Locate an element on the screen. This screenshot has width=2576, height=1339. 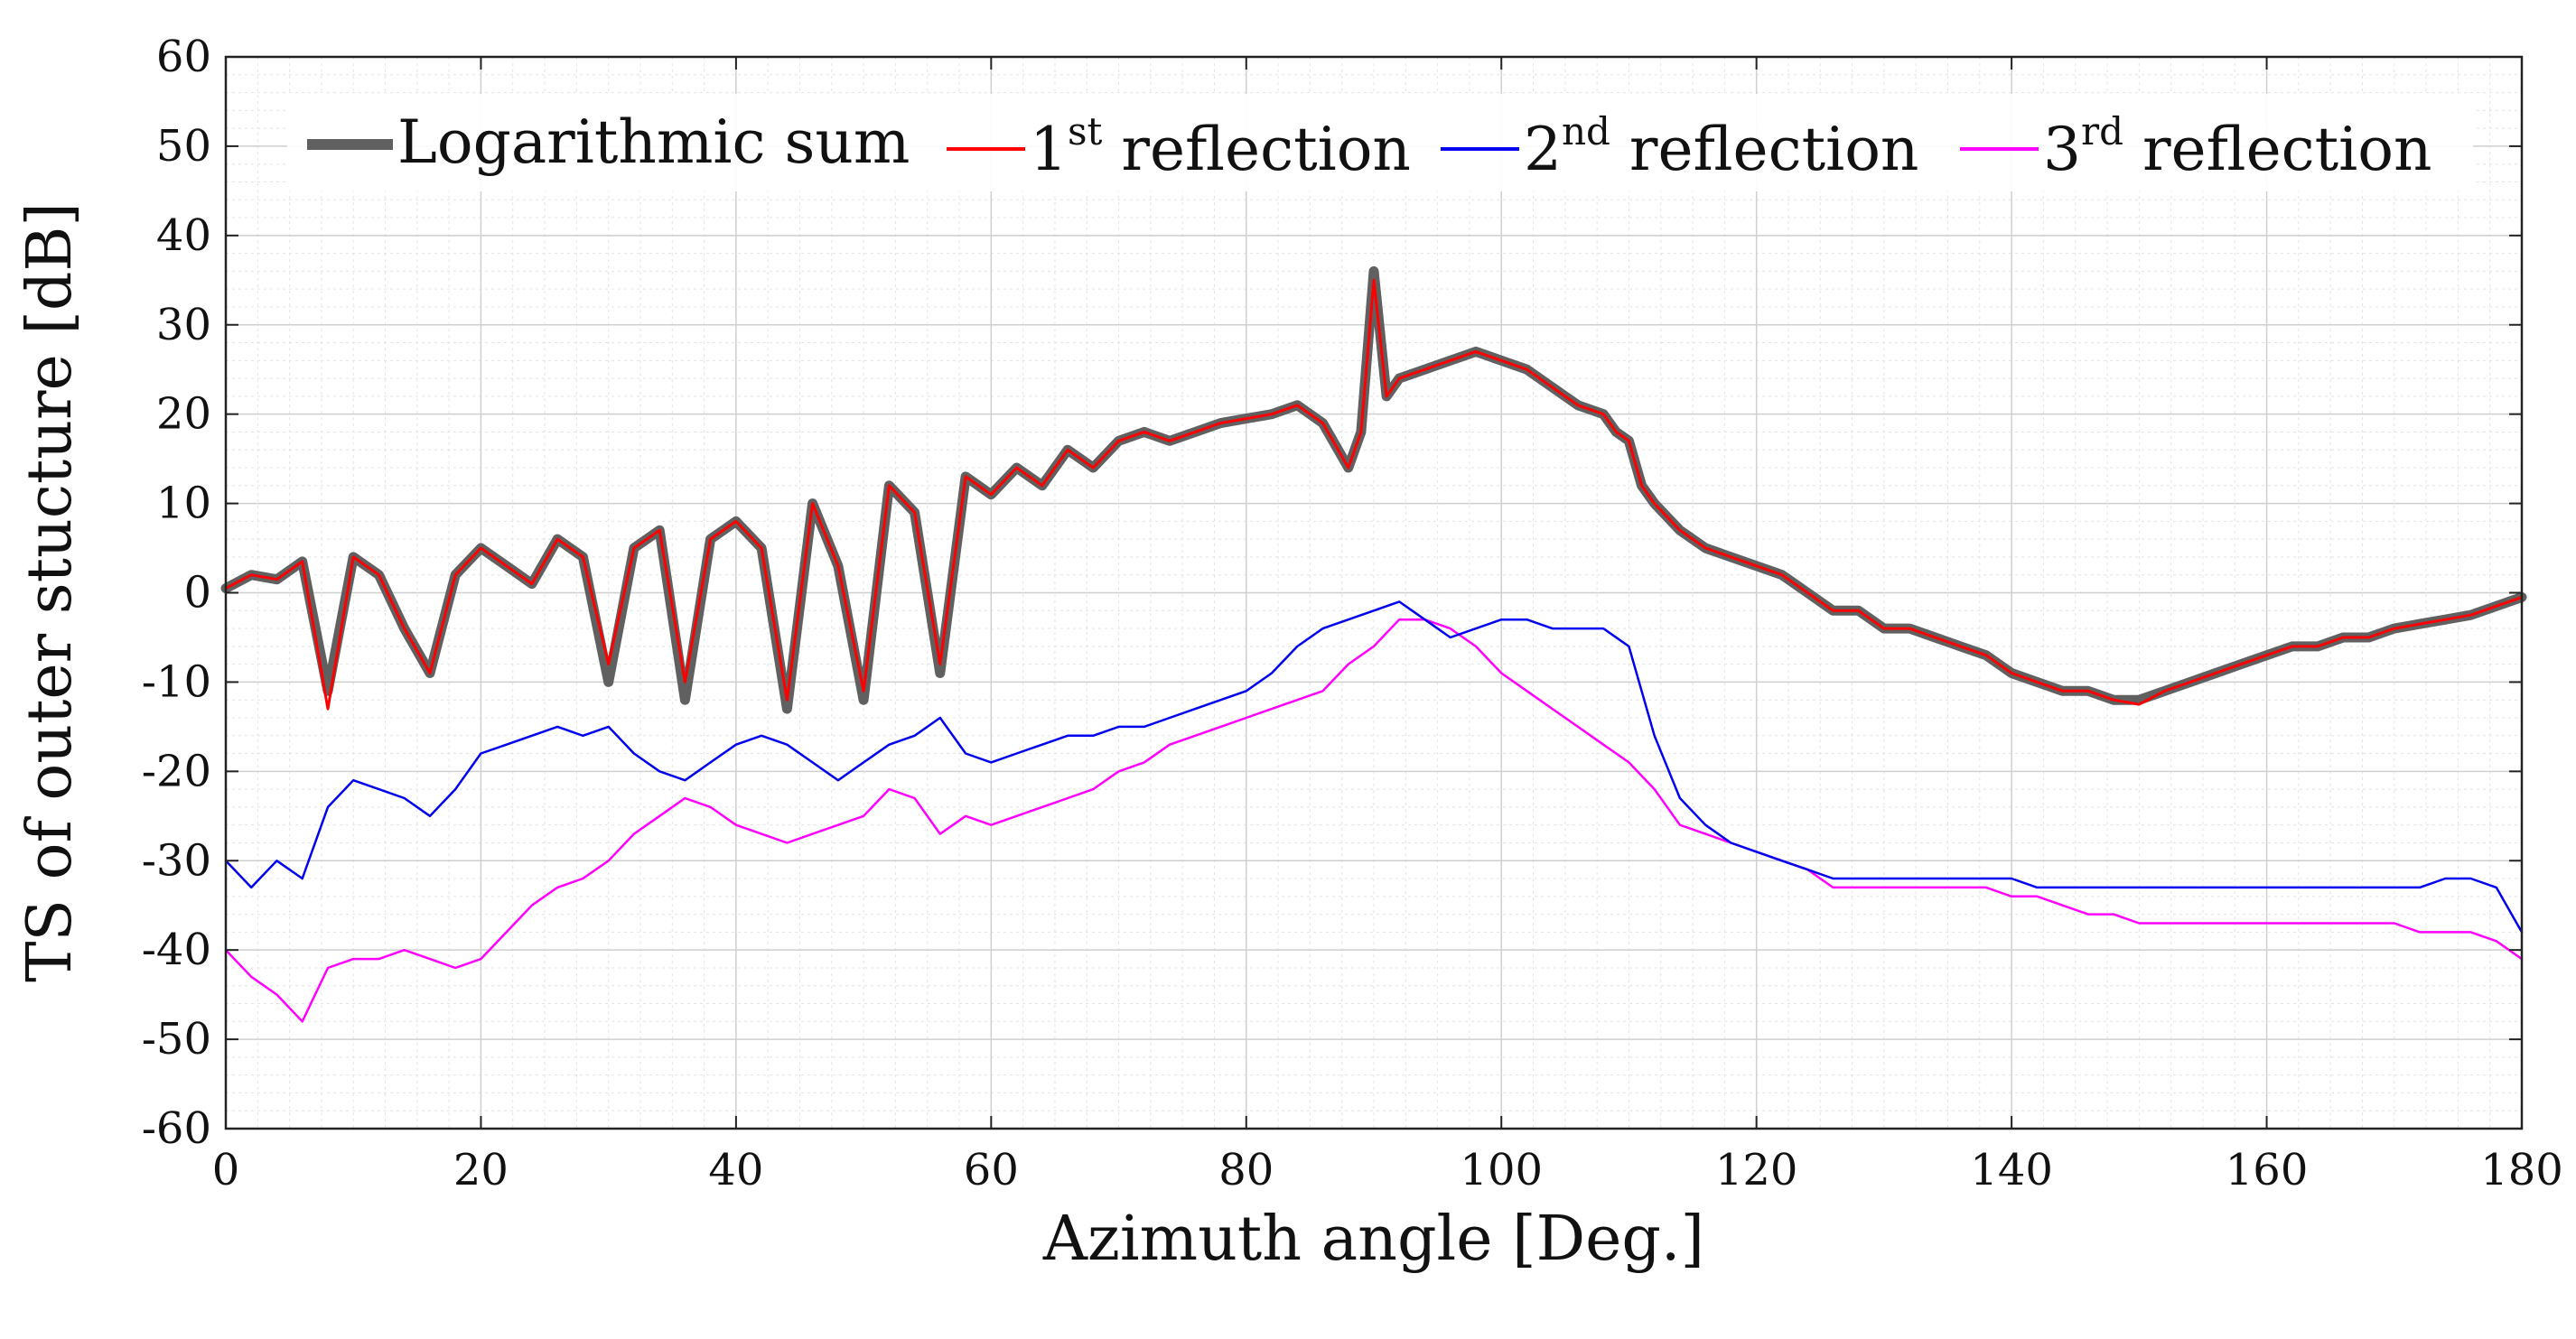
legend-label-2nd: 2nd reflection is located at coordinates (1721, 146).